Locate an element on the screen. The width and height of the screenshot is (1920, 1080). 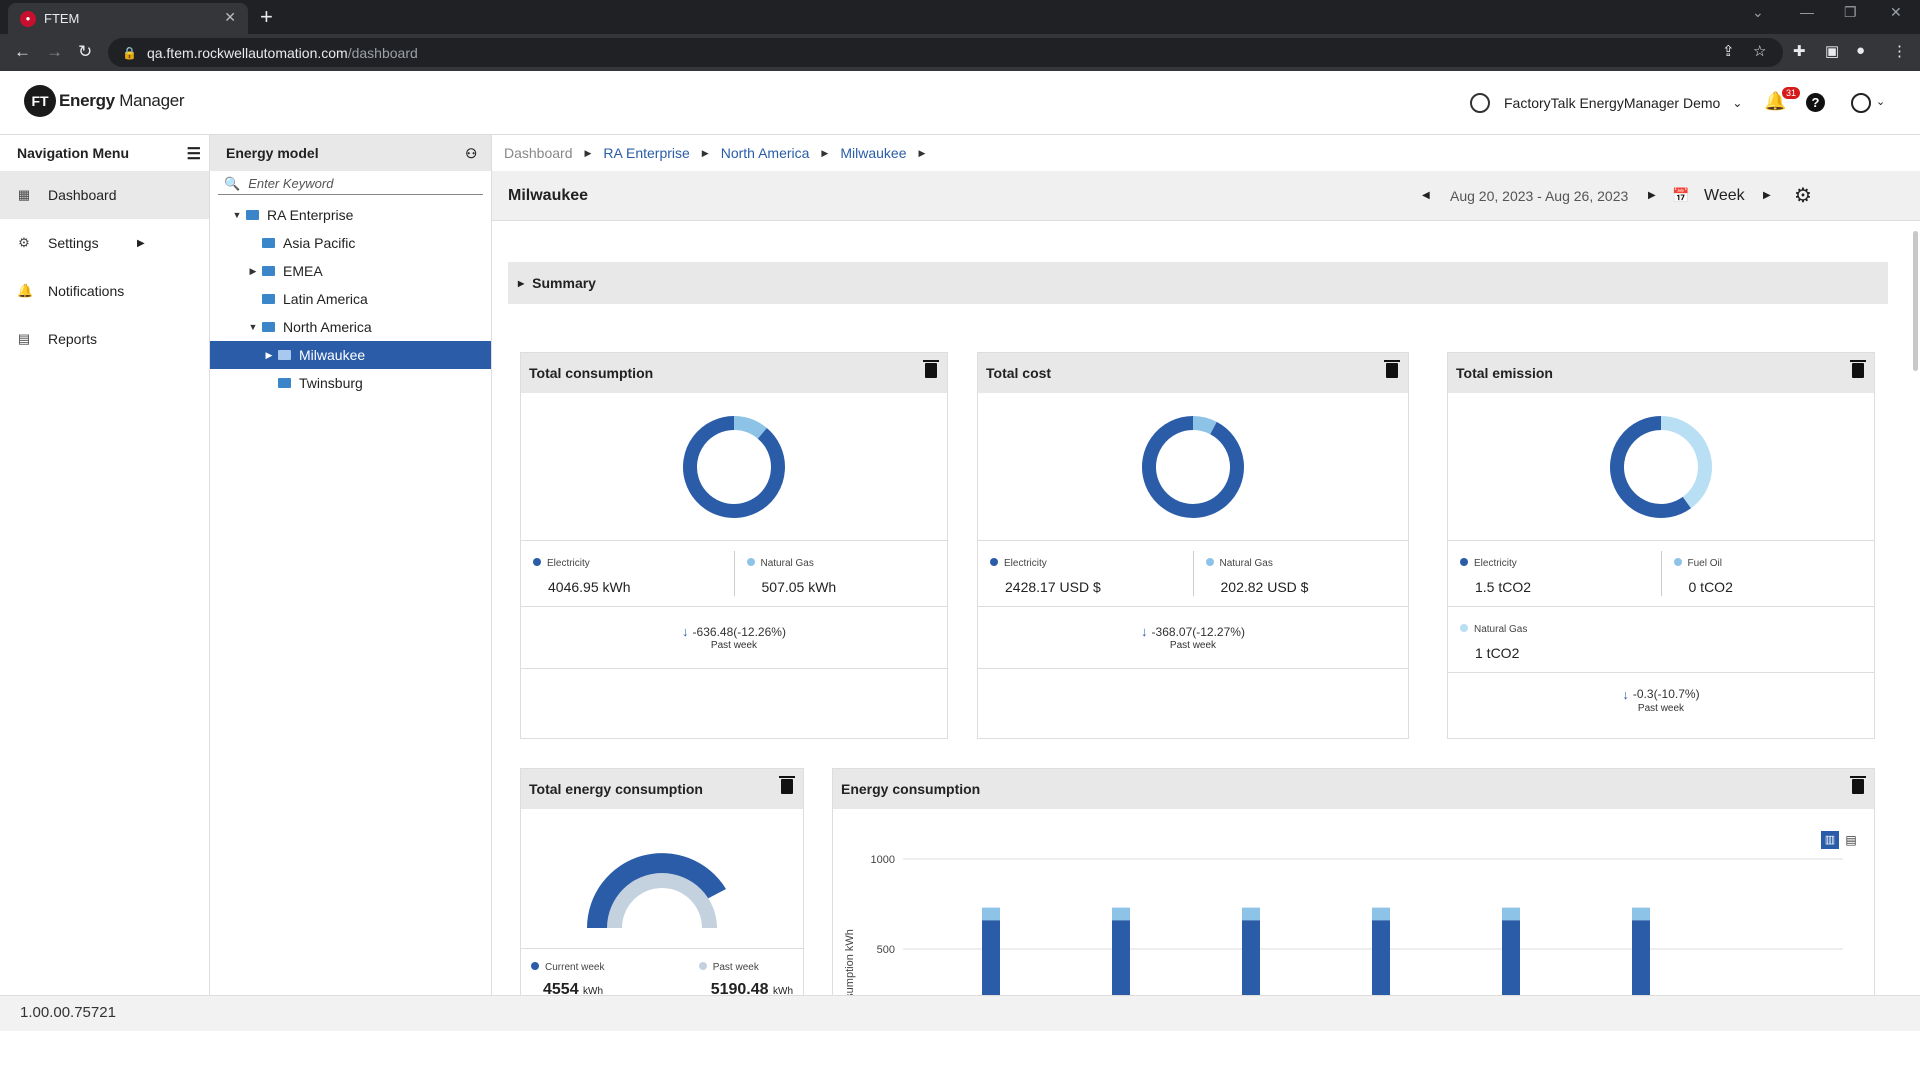
new-tab-icon: + is located at coordinates (266, 16).